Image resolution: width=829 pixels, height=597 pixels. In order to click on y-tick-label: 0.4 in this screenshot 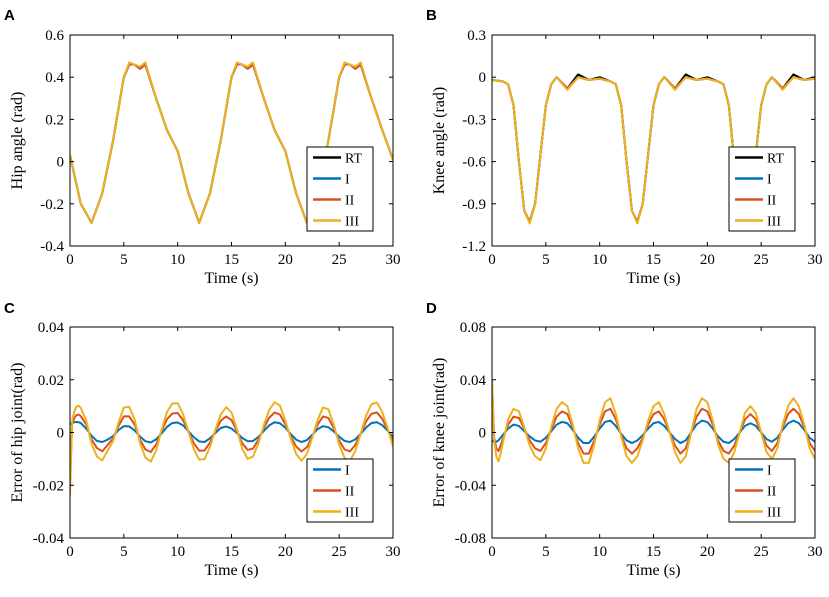, I will do `click(54, 78)`.